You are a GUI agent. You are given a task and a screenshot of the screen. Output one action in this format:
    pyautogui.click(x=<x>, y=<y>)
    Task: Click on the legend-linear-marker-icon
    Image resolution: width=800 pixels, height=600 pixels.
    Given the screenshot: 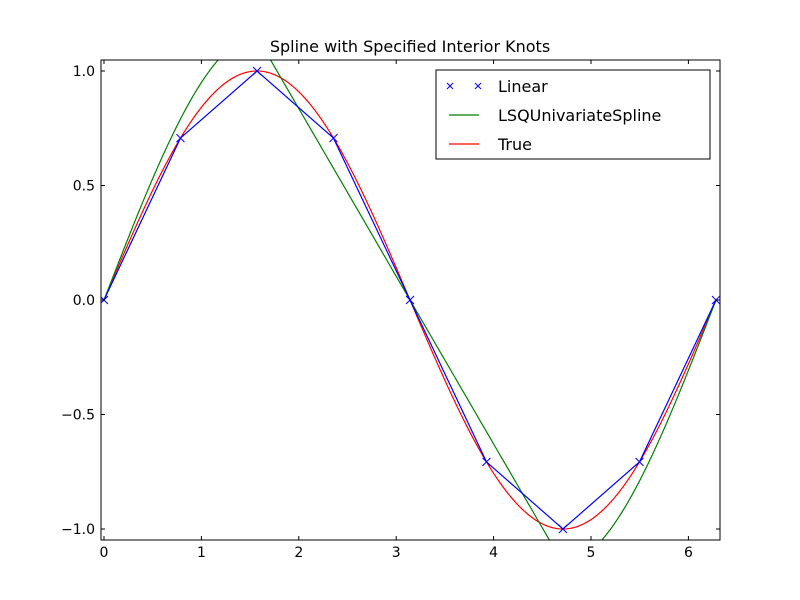 What is the action you would take?
    pyautogui.click(x=464, y=86)
    